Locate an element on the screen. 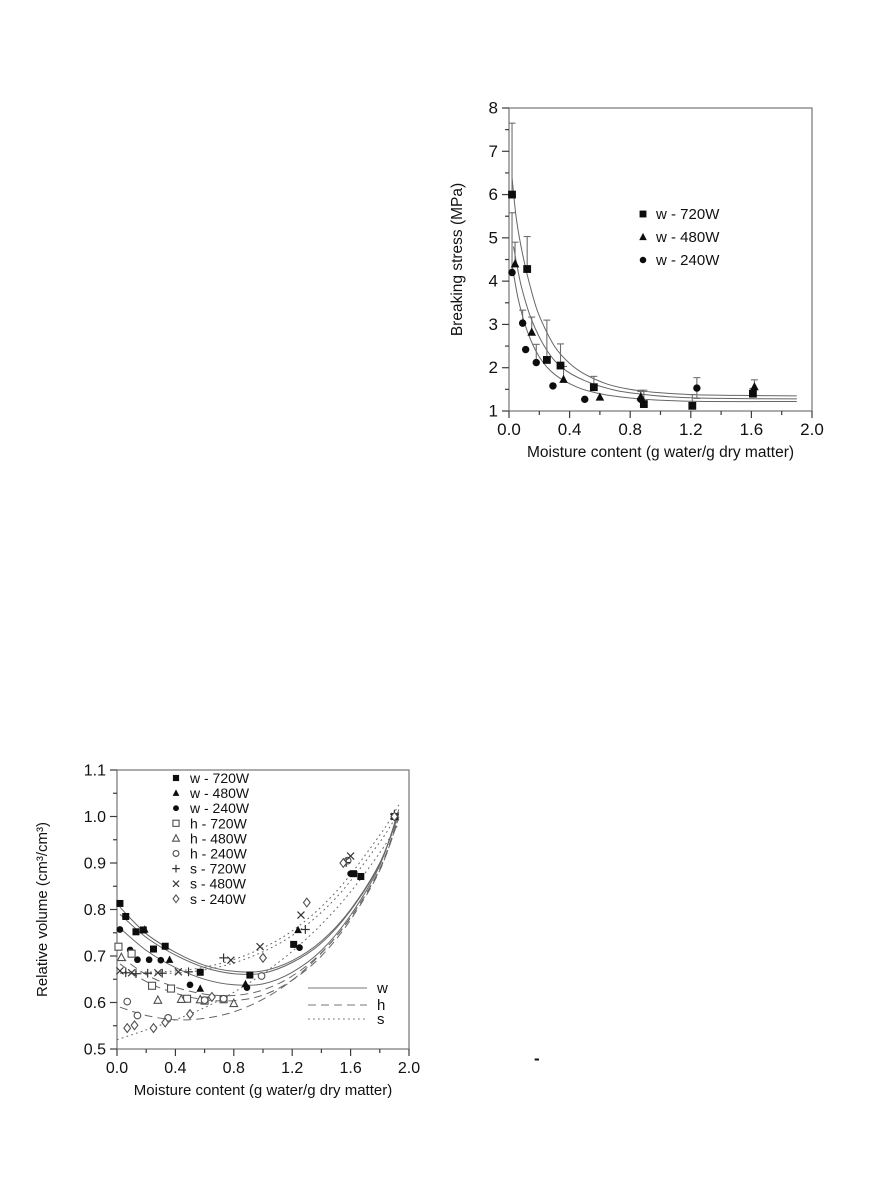 The width and height of the screenshot is (893, 1191). legend-item-h-240W: h - 240W is located at coordinates (210, 854).